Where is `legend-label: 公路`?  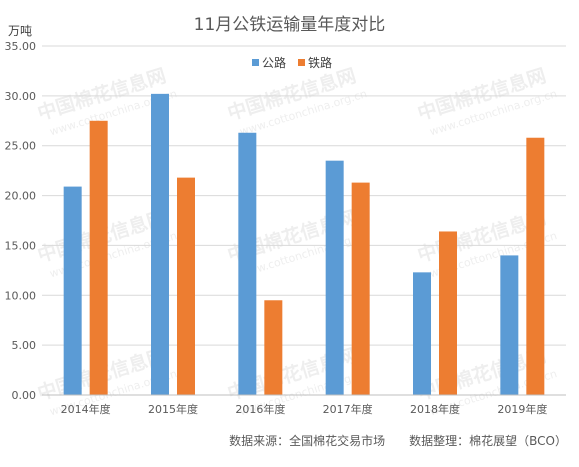
legend-label: 公路 is located at coordinates (274, 62).